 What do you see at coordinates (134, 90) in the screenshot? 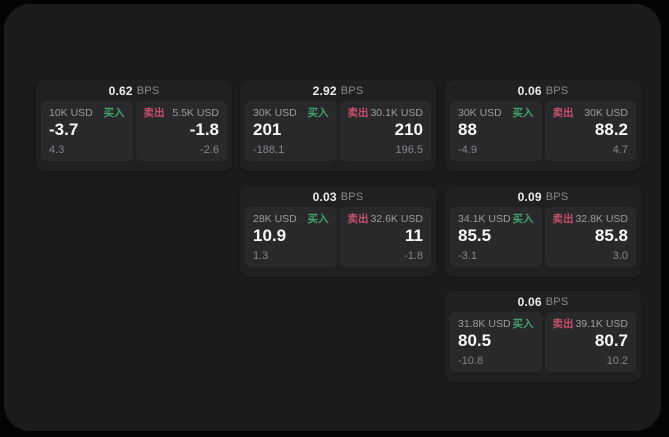
I see `card-header: 0.62 BPS` at bounding box center [134, 90].